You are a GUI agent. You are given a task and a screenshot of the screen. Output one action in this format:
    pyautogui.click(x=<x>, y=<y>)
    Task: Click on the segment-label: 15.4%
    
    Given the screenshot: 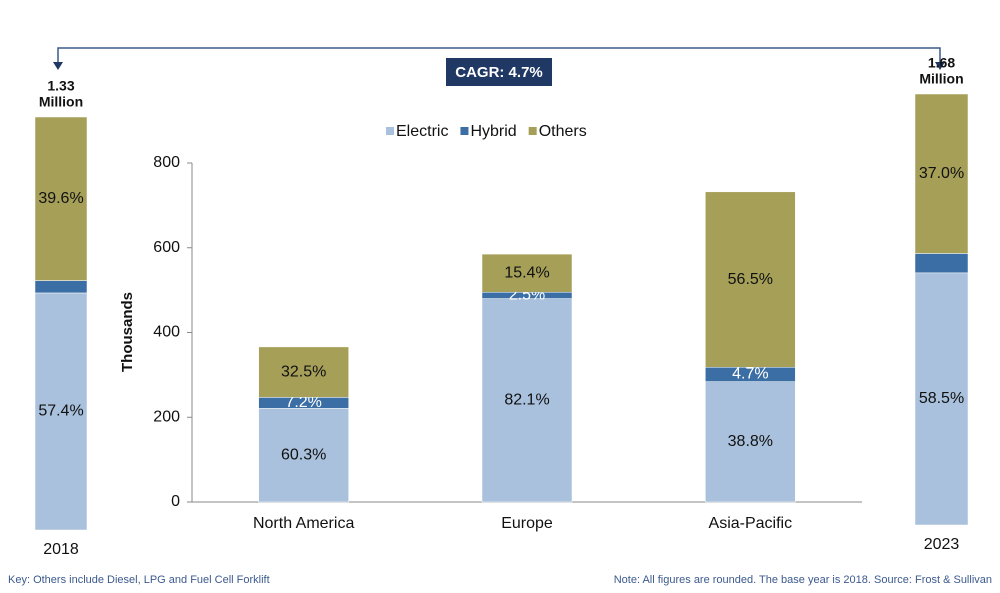 What is the action you would take?
    pyautogui.click(x=526, y=272)
    